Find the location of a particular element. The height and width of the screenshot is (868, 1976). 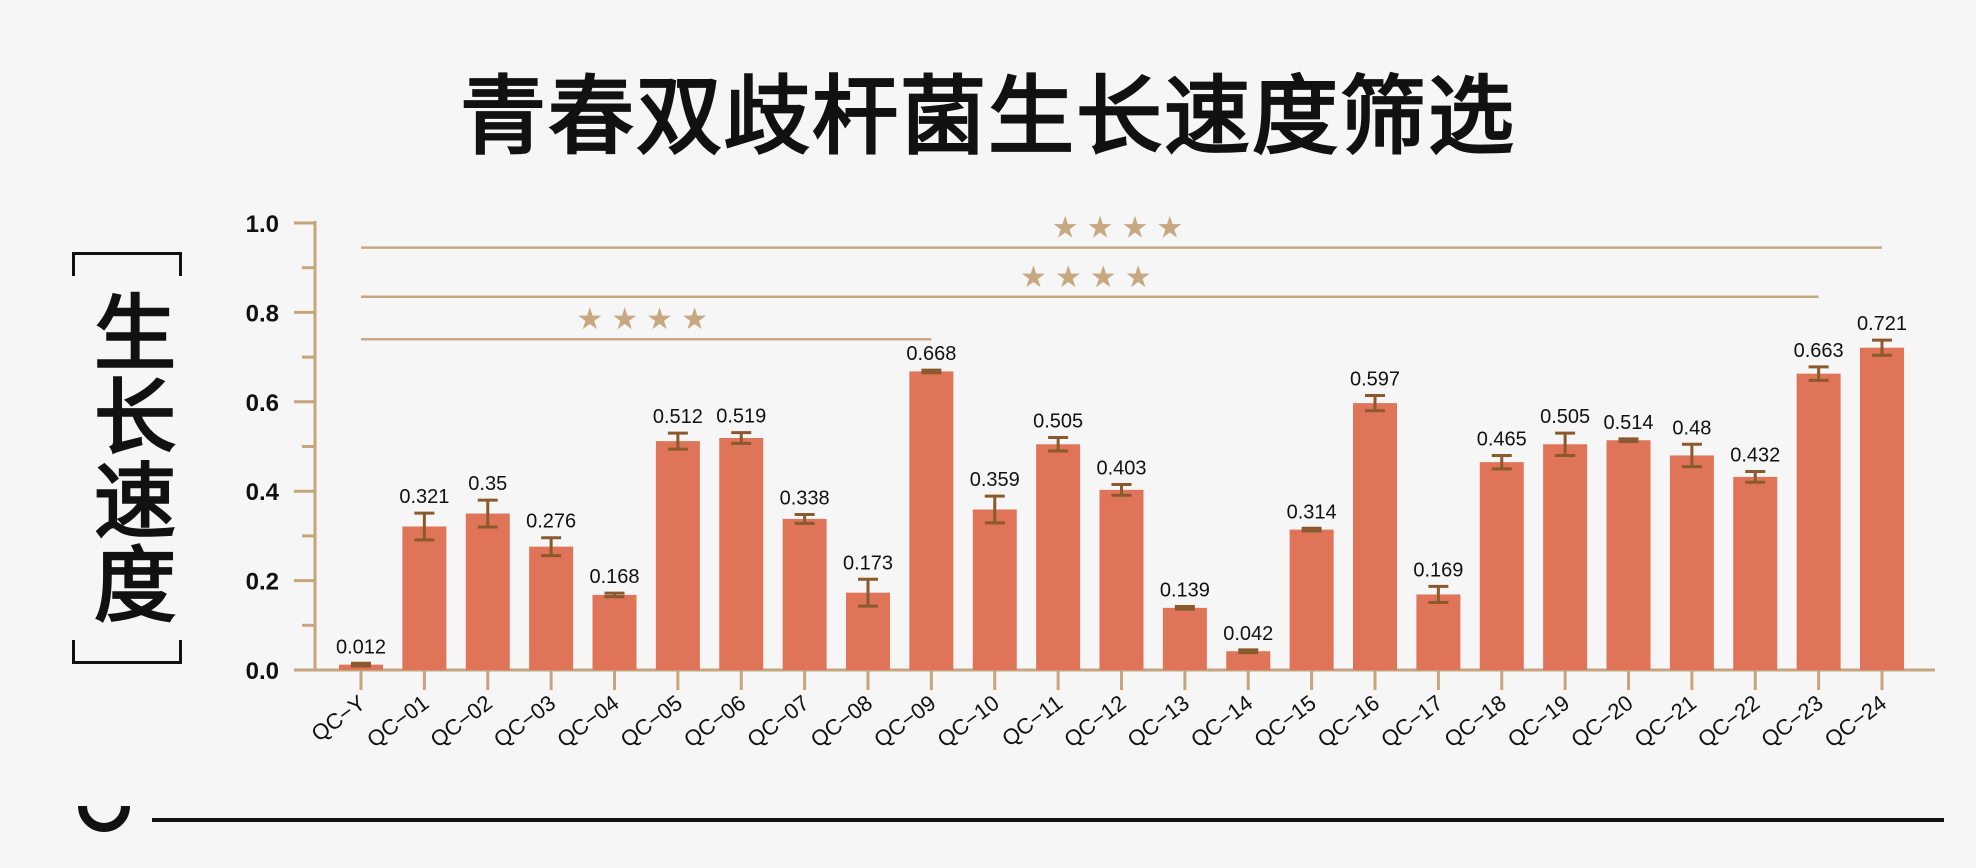

x-tick-label: QC−04 is located at coordinates (587, 721).